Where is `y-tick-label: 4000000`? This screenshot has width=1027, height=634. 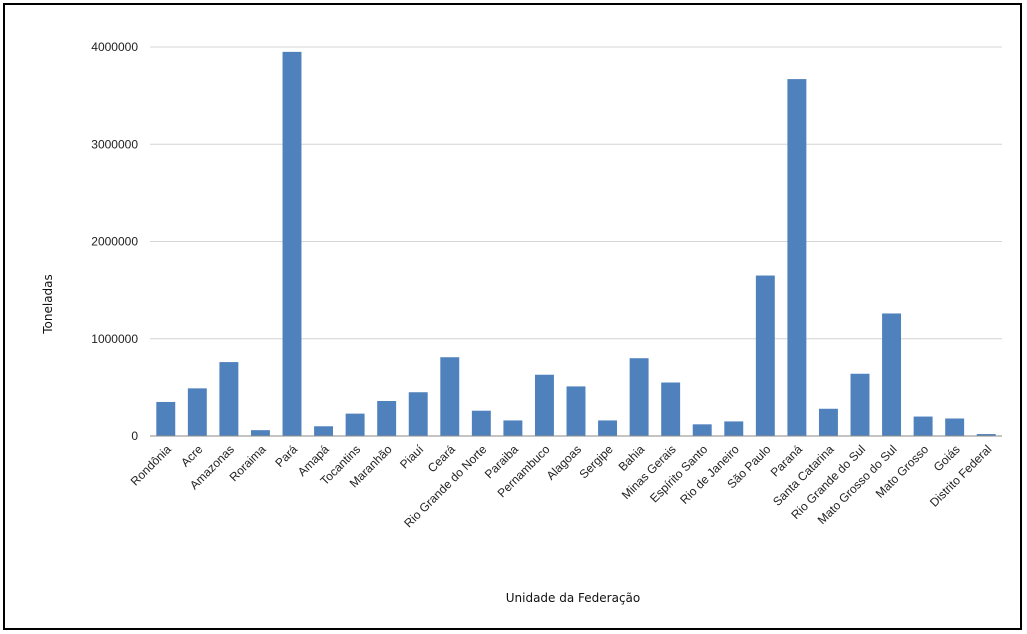
y-tick-label: 4000000 is located at coordinates (114, 47).